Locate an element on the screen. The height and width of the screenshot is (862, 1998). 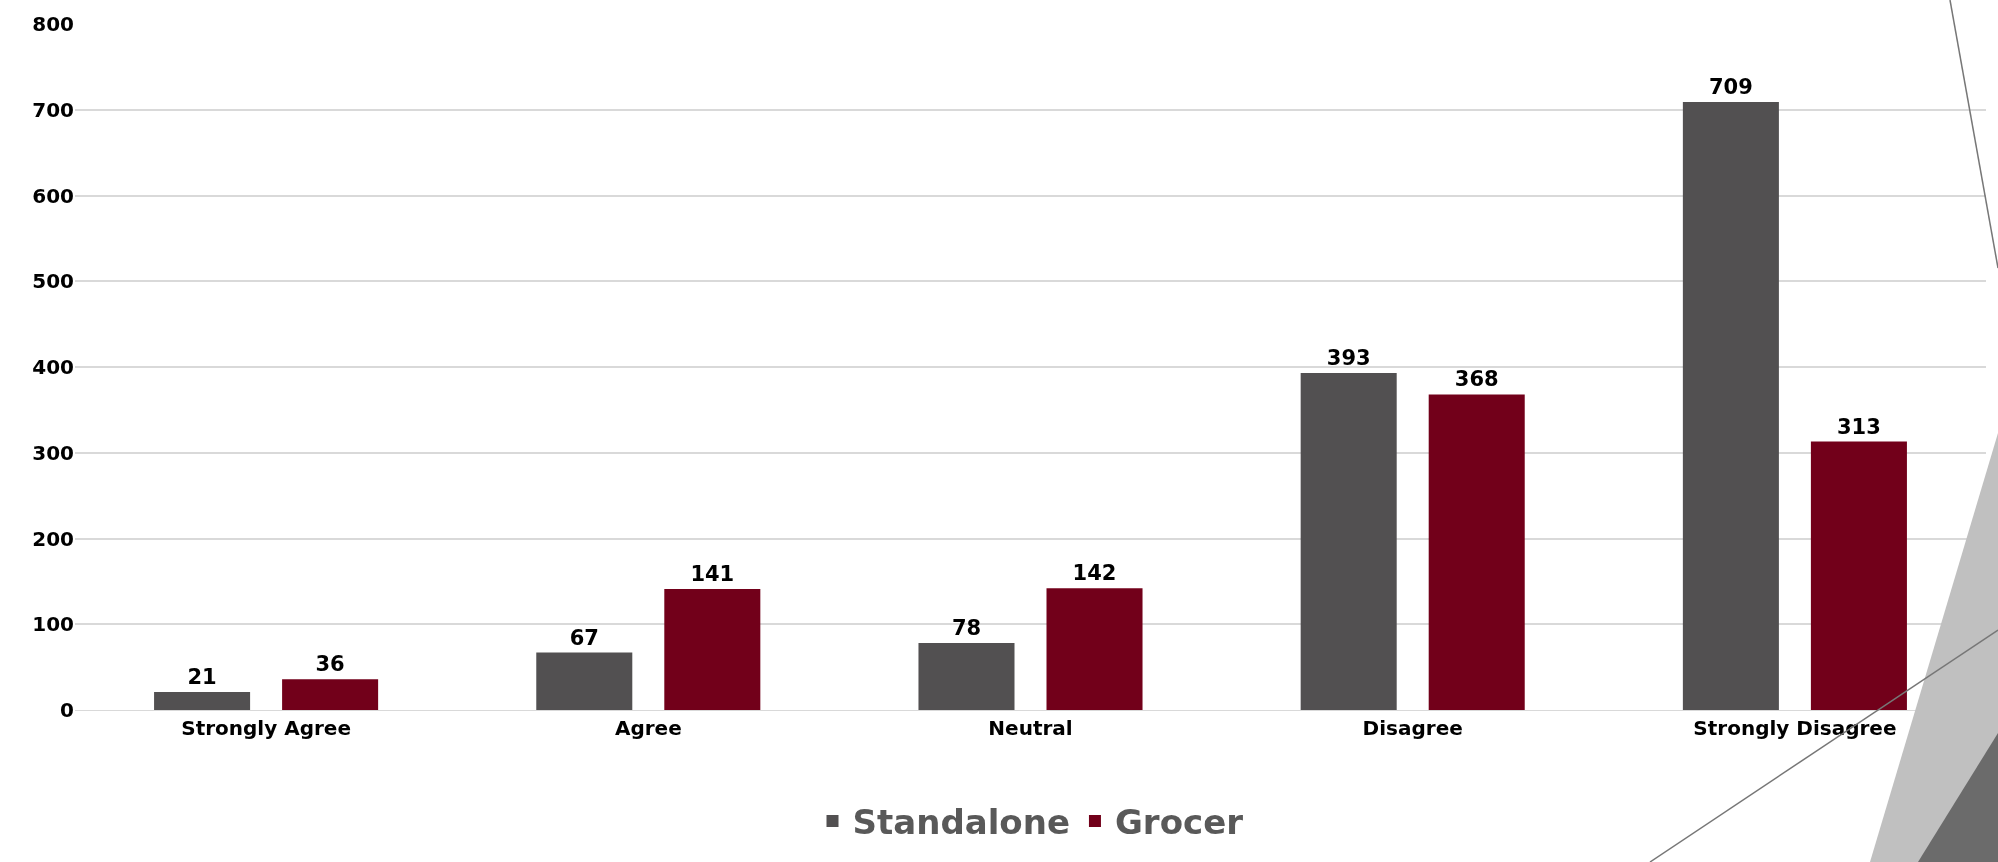
y-tick-label: 200 is located at coordinates (53, 538).